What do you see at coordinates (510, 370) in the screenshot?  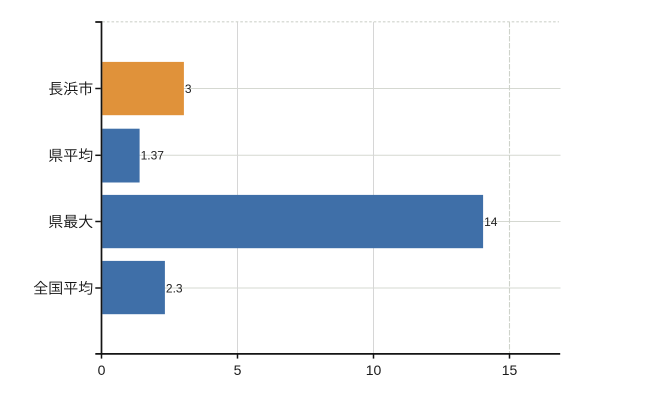 I see `svg-text: 15` at bounding box center [510, 370].